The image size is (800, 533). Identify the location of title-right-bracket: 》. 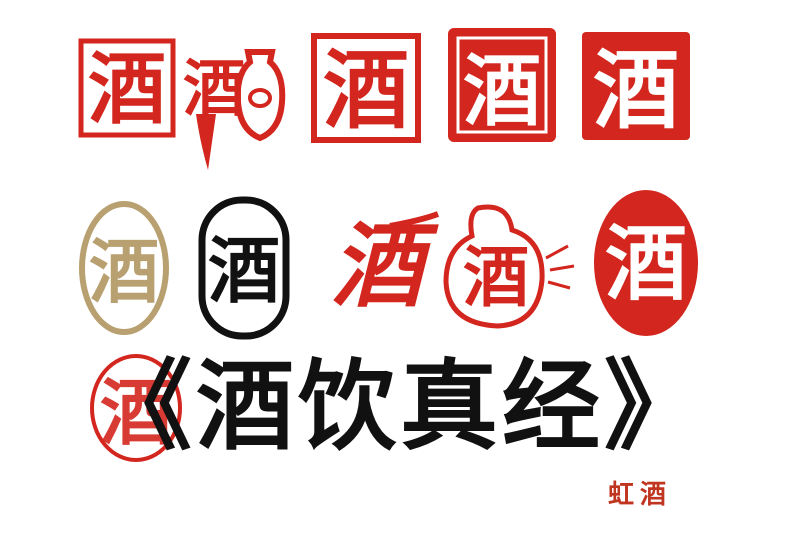
(655, 406).